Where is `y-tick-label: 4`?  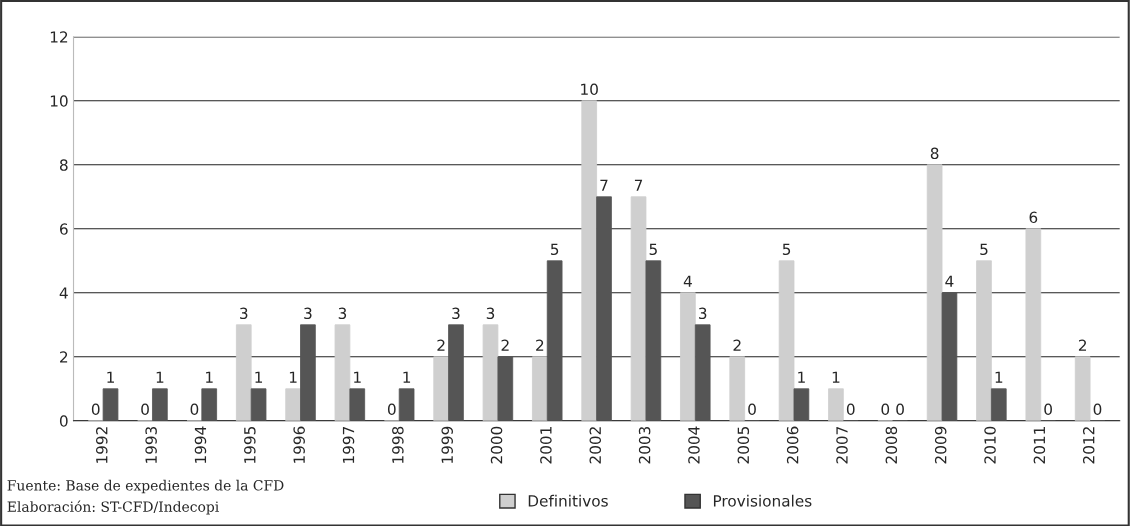 y-tick-label: 4 is located at coordinates (63, 293).